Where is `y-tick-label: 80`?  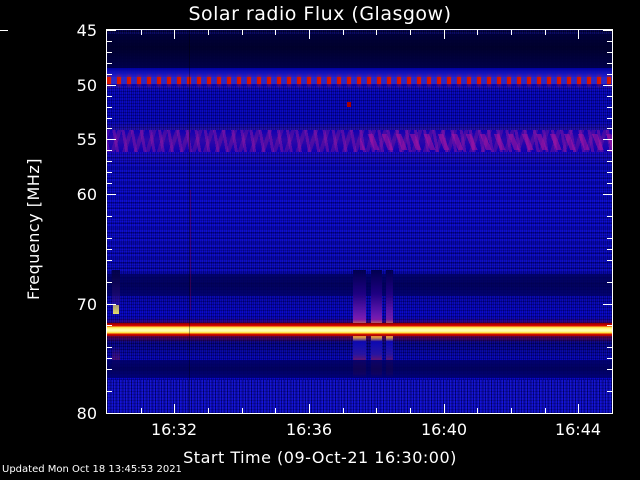
y-tick-label: 80 is located at coordinates (86, 413).